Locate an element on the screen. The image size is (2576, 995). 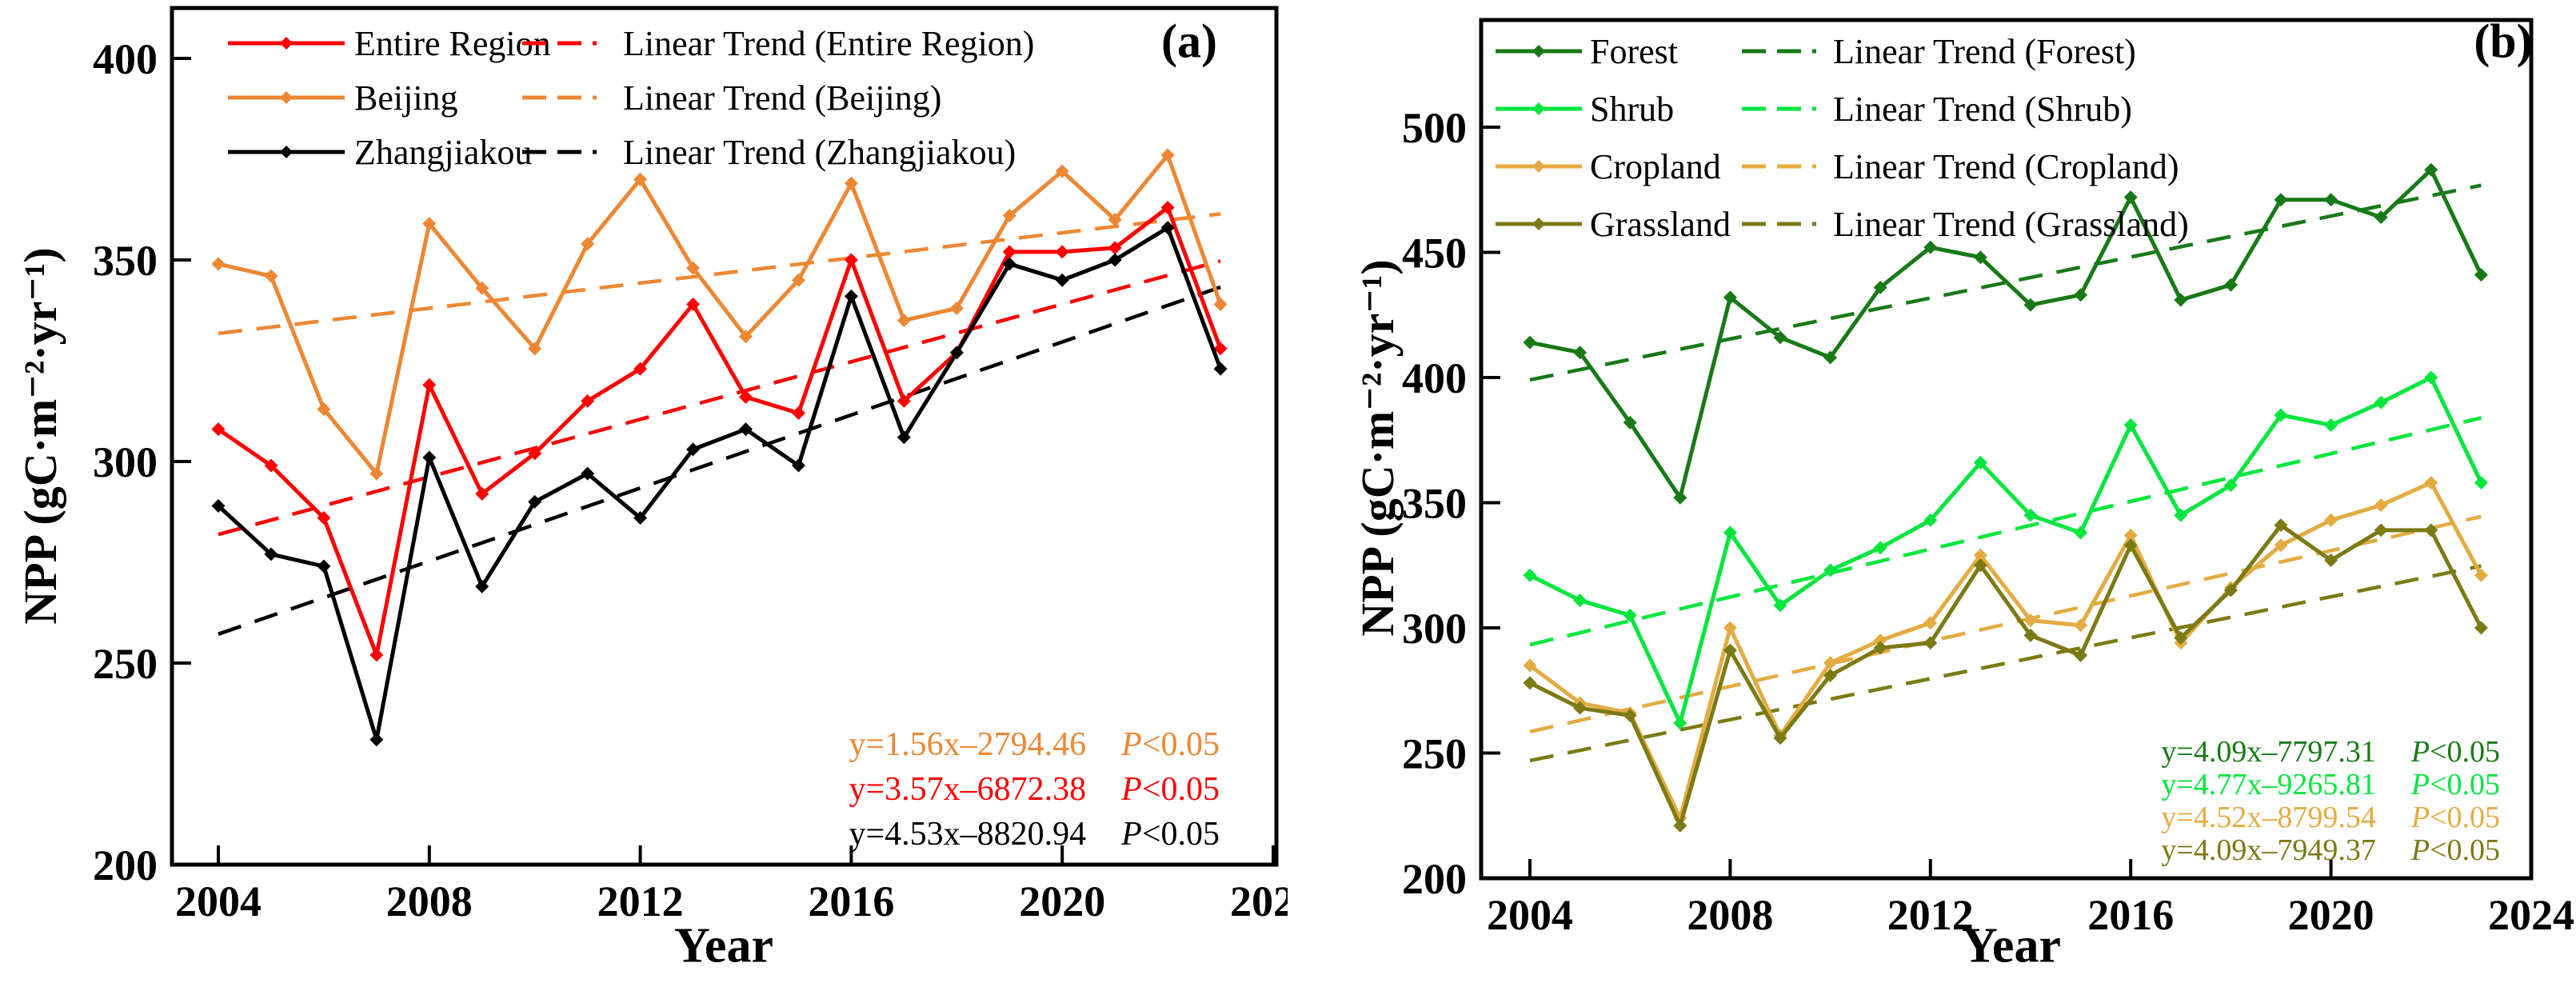
legend-label: Linear Trend (Entire Region) is located at coordinates (829, 43).